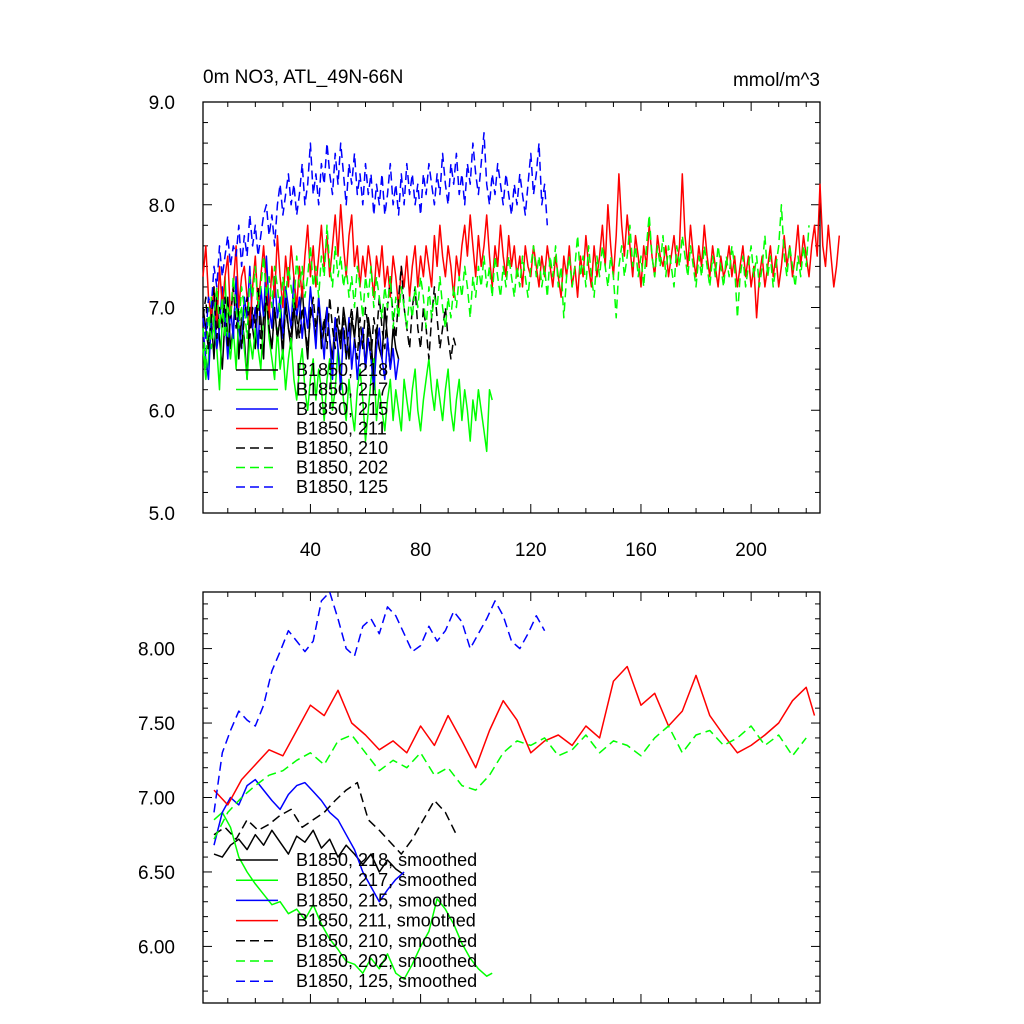  What do you see at coordinates (386, 921) in the screenshot?
I see `legend-label: B1850, 211, smoothed` at bounding box center [386, 921].